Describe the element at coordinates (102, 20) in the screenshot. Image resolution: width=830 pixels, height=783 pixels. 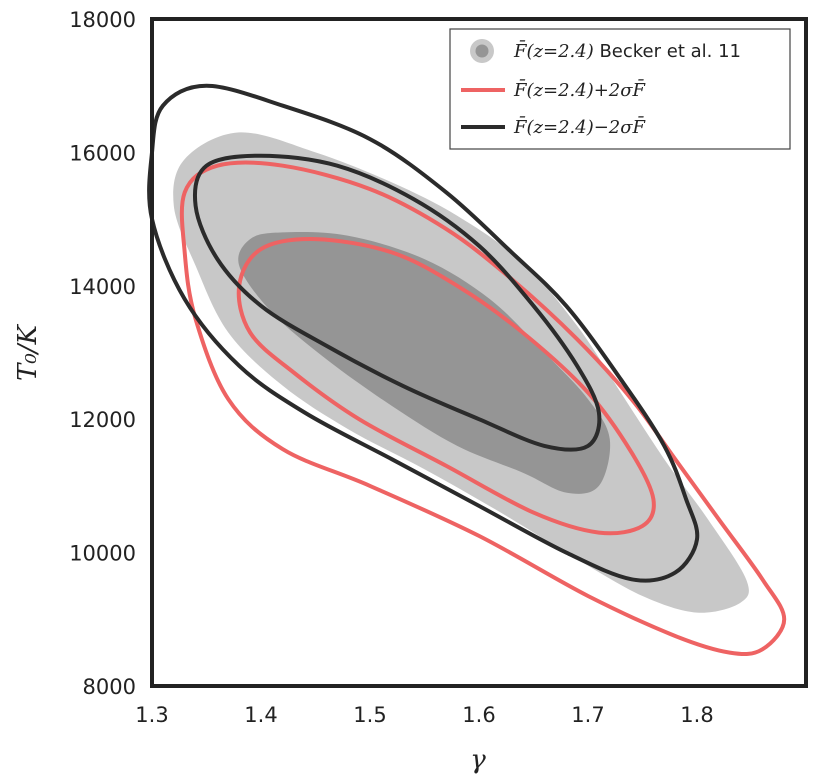
I see `y-tick-label: 18000` at that location.